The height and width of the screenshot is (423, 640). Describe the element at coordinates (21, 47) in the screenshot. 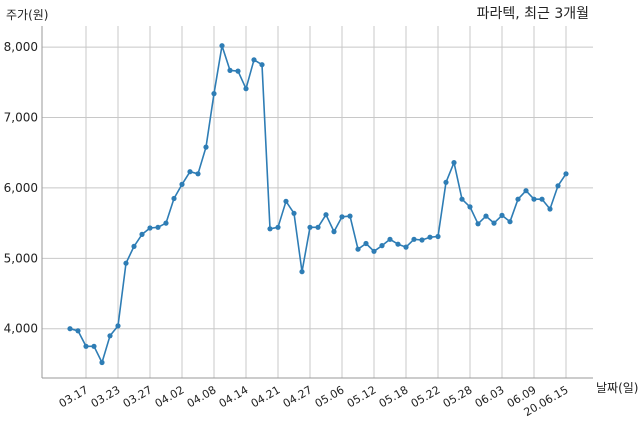

I see `y-tick-label: 8,000` at that location.